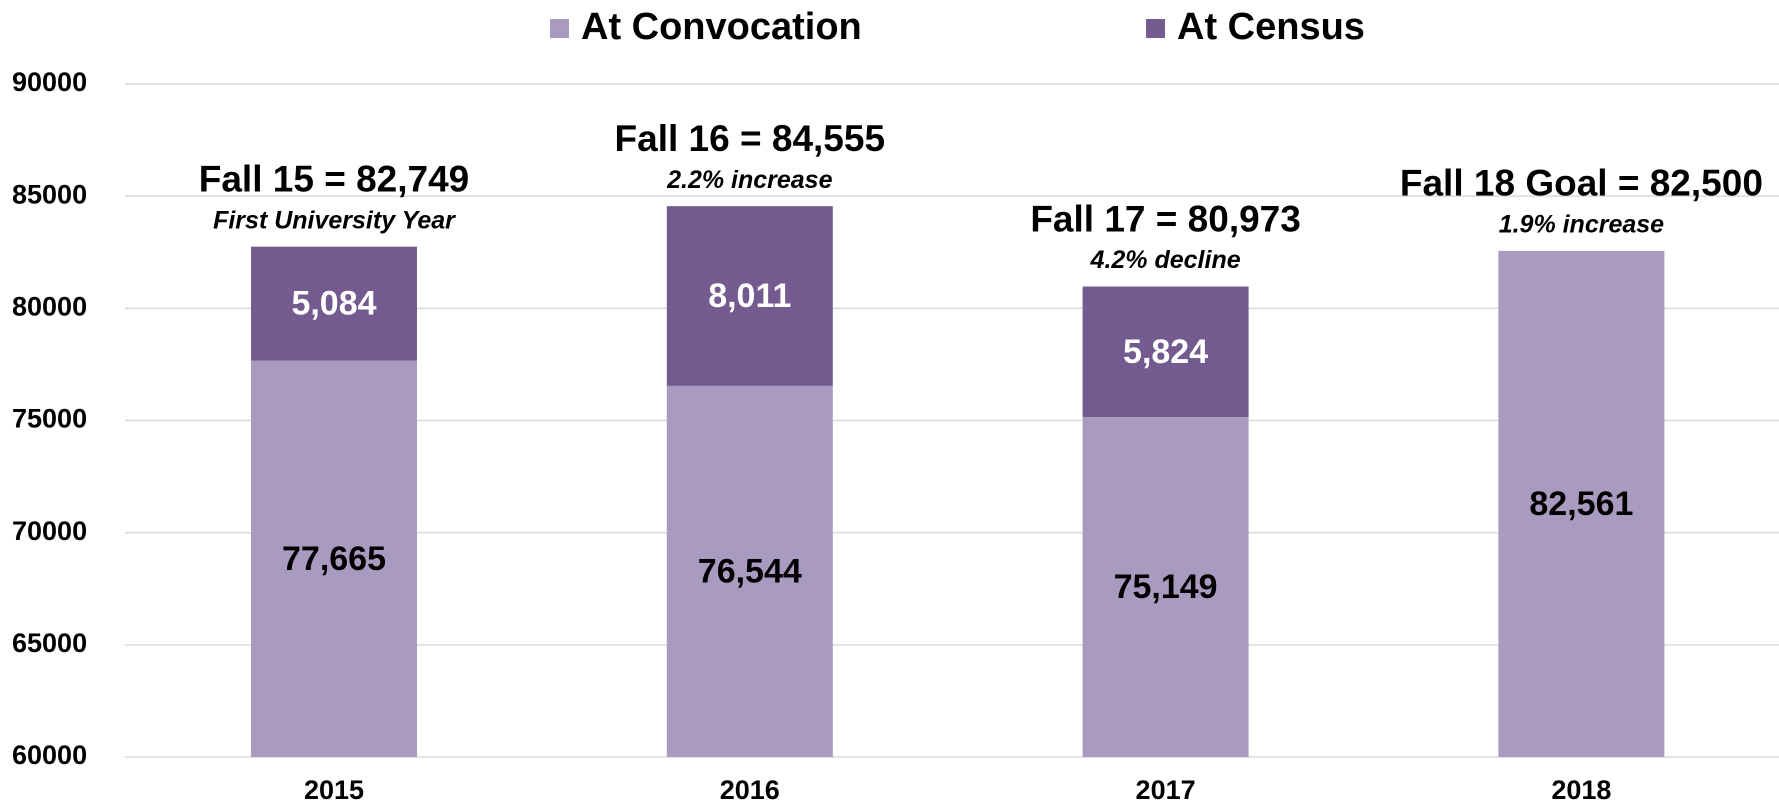 This screenshot has width=1779, height=807. I want to click on x-tick-label: 2018, so click(1581, 790).